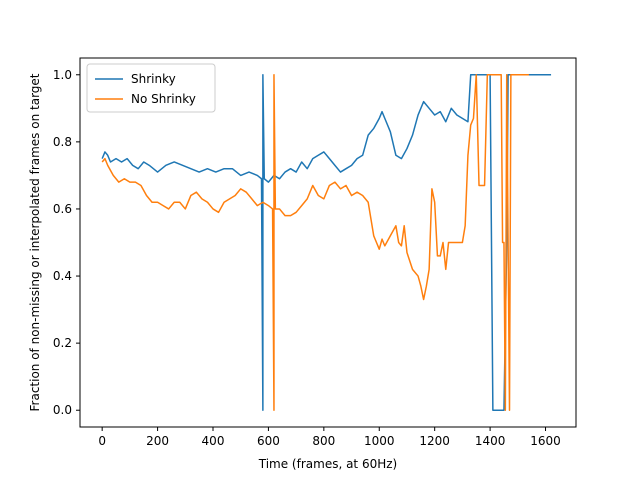 This screenshot has height=480, width=640. Describe the element at coordinates (62, 410) in the screenshot. I see `y-tick-label: 0.0` at that location.